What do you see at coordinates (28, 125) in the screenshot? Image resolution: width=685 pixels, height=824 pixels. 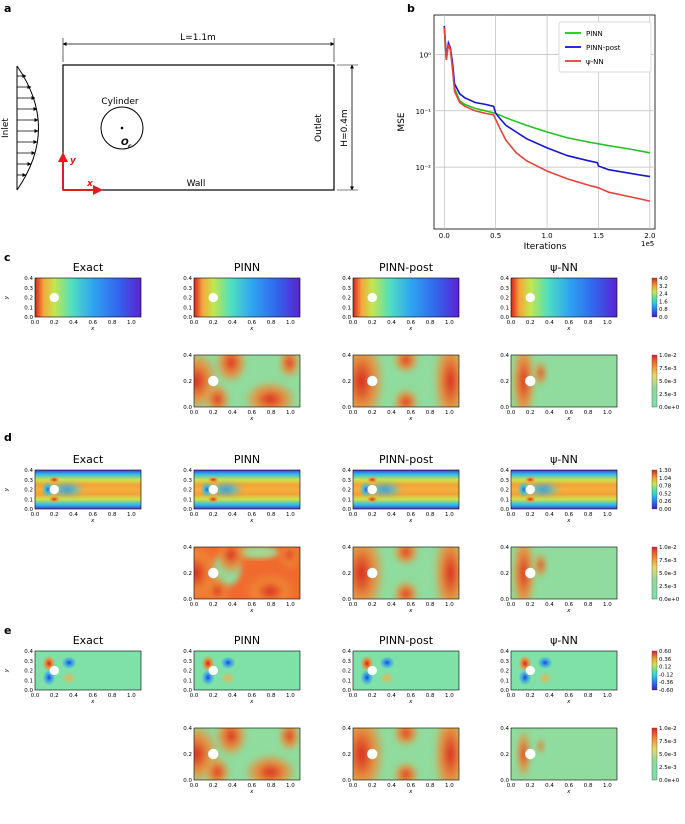 I see `inlet-arrows` at bounding box center [28, 125].